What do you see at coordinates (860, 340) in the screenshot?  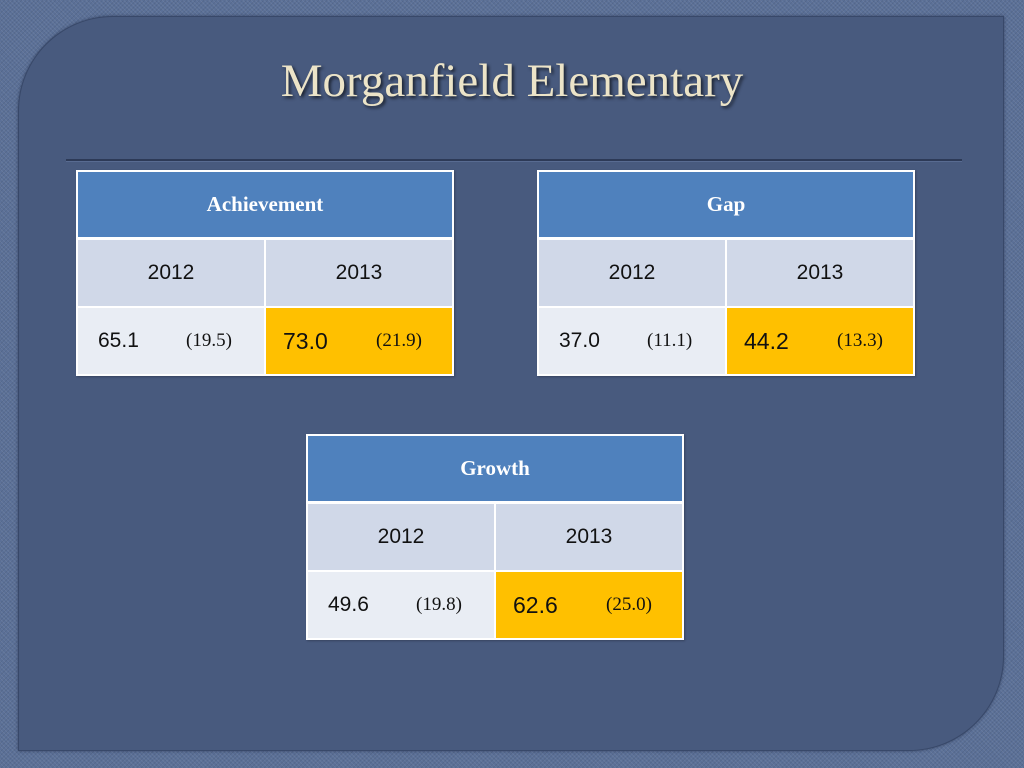 I see `score-paren: (13.3)` at bounding box center [860, 340].